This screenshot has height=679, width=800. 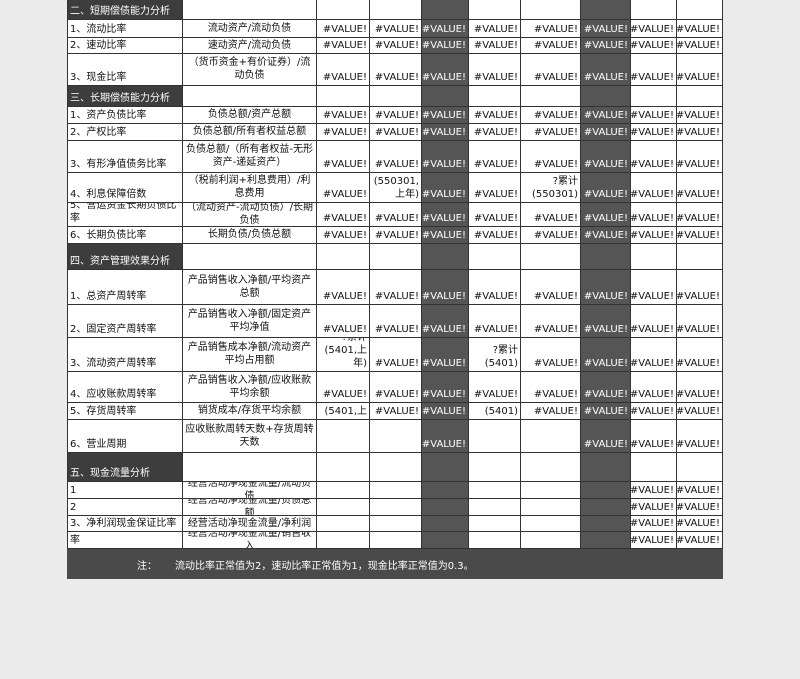 What do you see at coordinates (551, 188) in the screenshot?
I see `value-cell: ?累计(550301)` at bounding box center [551, 188].